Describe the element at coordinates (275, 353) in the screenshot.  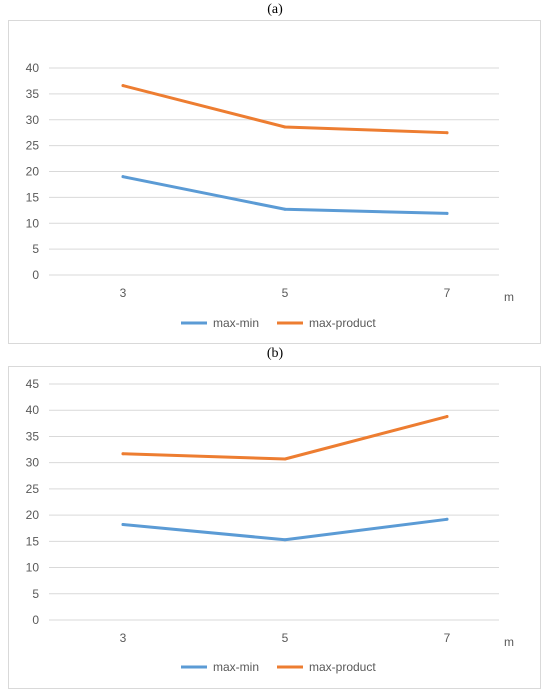
I see `chart-b-caption: (b)` at that location.